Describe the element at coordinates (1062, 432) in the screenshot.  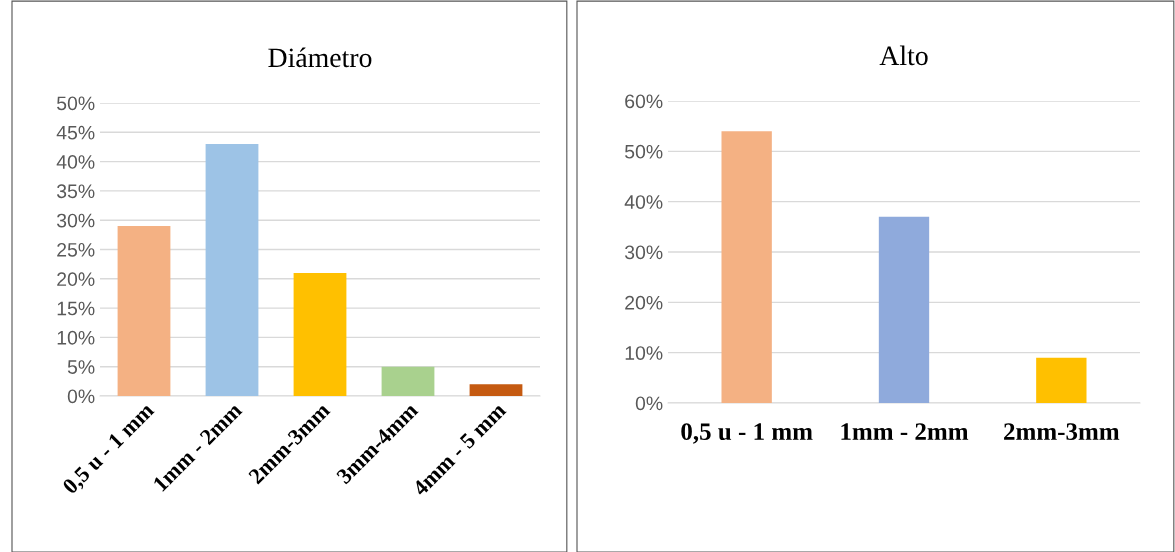
I see `x-tick-label: 2mm-3mm` at that location.